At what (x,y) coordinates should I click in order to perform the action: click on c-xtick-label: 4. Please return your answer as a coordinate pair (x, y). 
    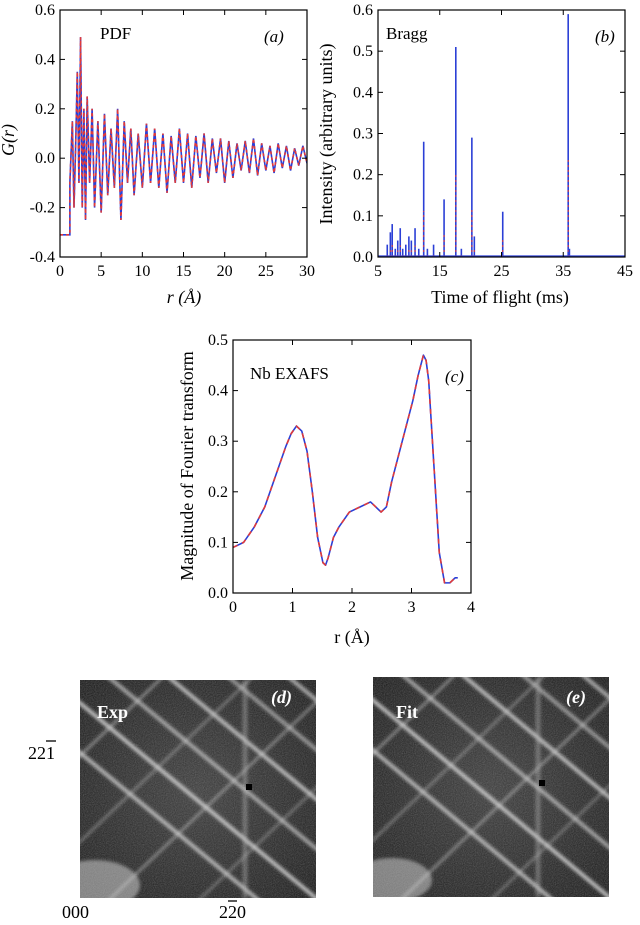
    Looking at the image, I should click on (471, 607).